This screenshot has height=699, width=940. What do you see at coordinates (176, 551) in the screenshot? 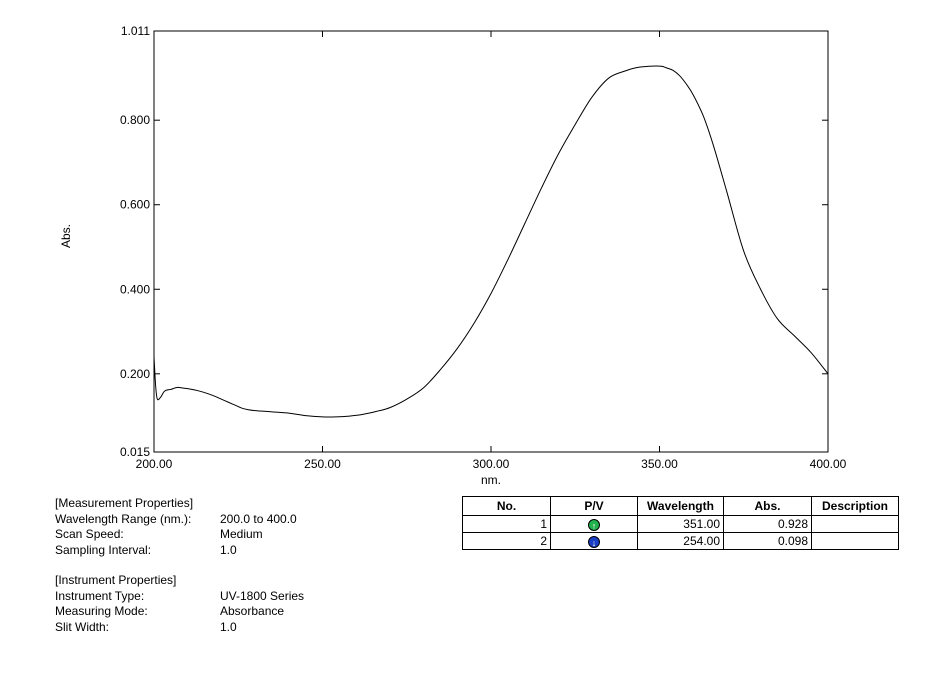
I see `prop-row-sampling-interval: Sampling Interval: 1.0` at bounding box center [176, 551].